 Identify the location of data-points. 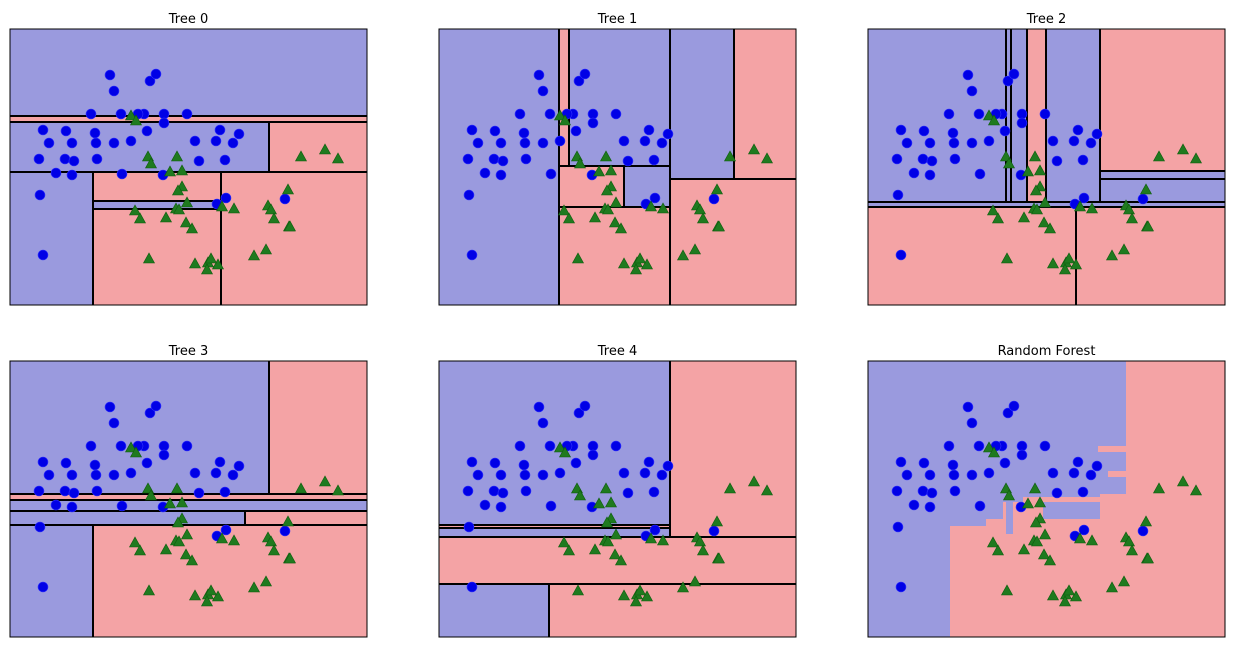
(618, 171).